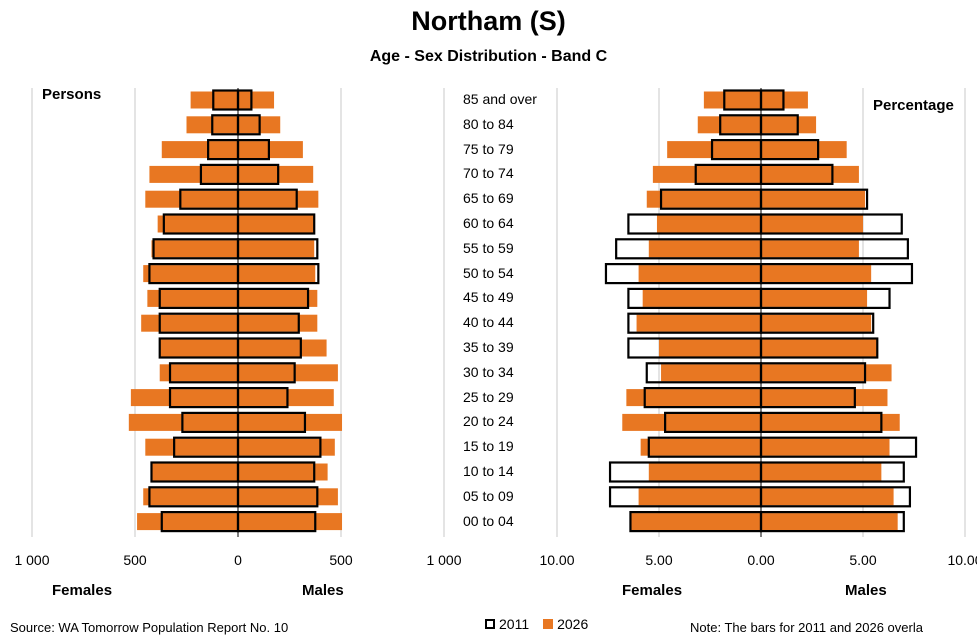 The height and width of the screenshot is (641, 977). I want to click on age-label: 85 and over, so click(500, 99).